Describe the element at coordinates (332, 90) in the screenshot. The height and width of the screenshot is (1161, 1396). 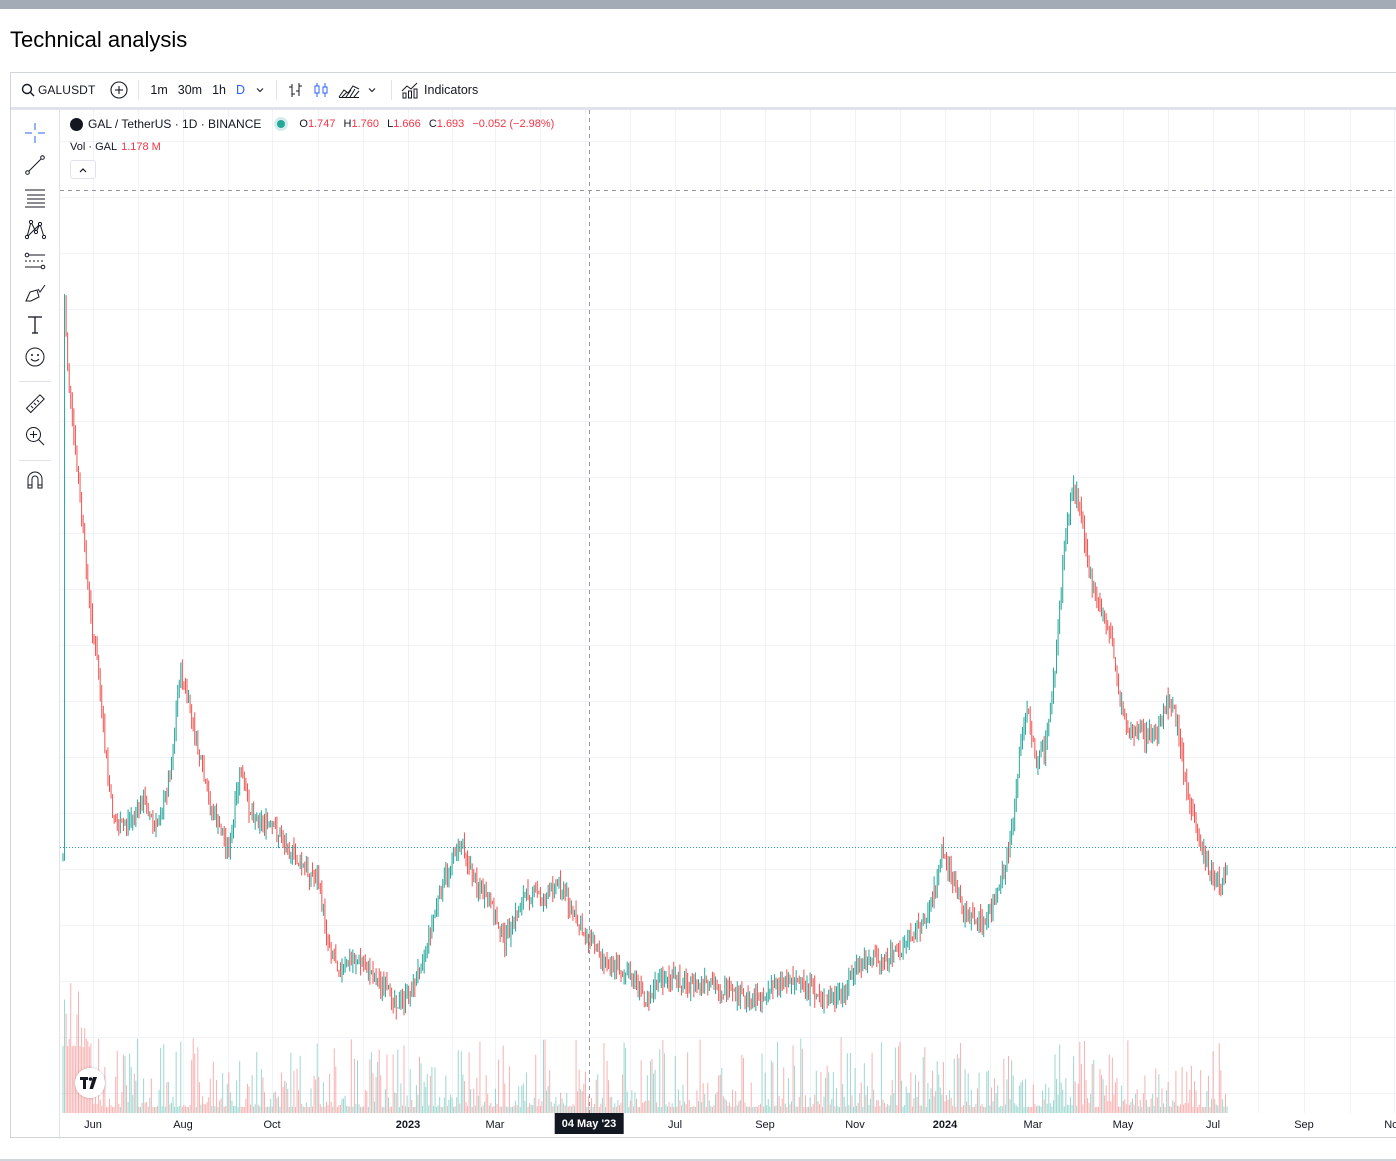
I see `chart-style-group` at that location.